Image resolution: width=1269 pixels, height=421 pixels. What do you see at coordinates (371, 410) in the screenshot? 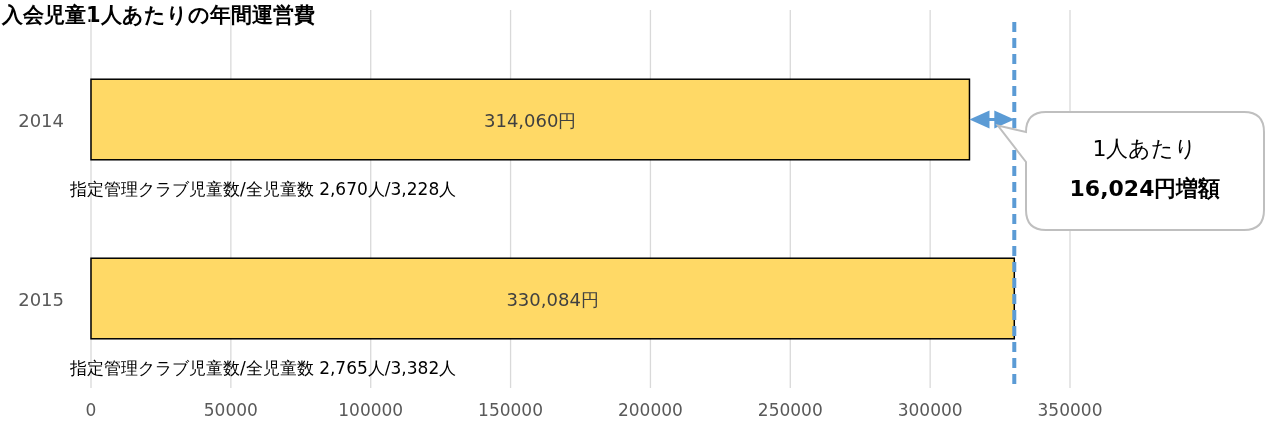
I see `x-tick-label: 100000` at bounding box center [371, 410].